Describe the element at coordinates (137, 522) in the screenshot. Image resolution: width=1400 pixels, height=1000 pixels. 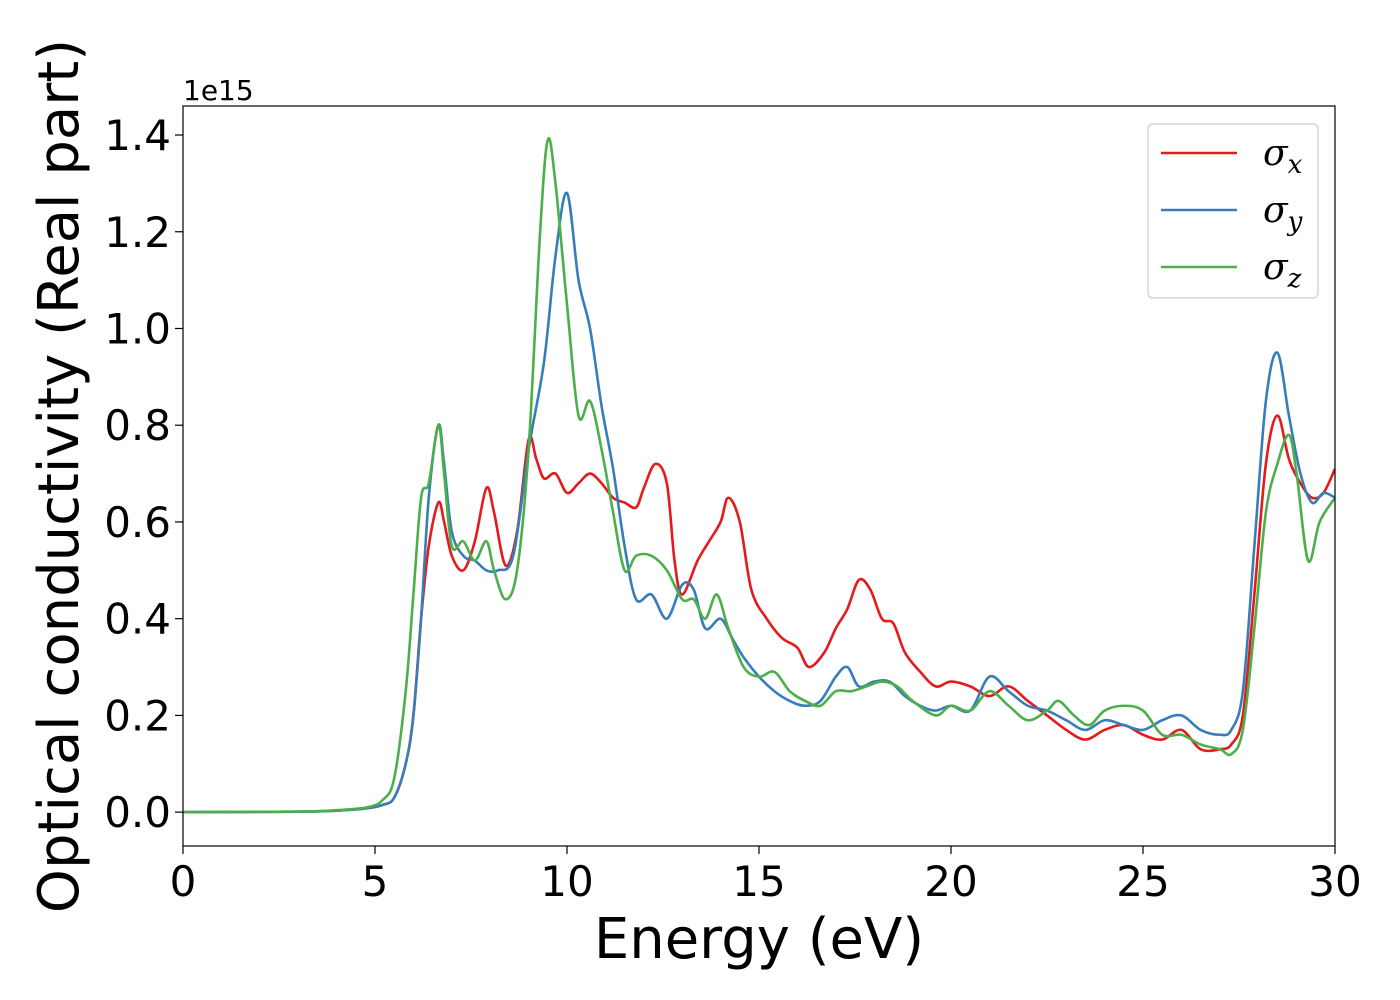
I see `y-tick-label: 0.6` at that location.